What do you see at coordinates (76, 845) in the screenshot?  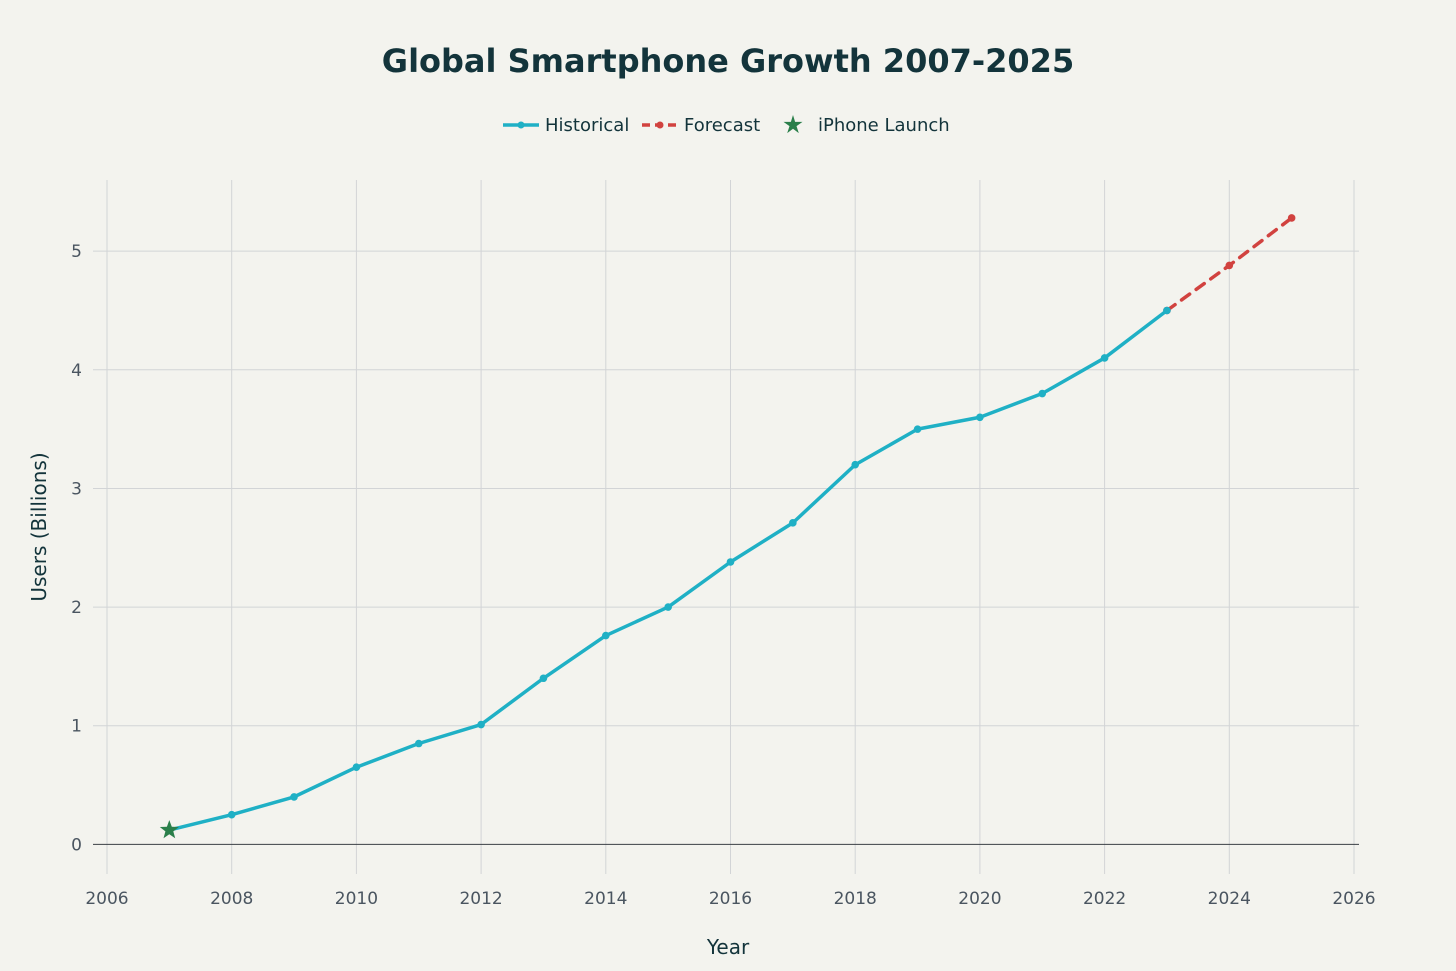 I see `y-tick-label: 0` at bounding box center [76, 845].